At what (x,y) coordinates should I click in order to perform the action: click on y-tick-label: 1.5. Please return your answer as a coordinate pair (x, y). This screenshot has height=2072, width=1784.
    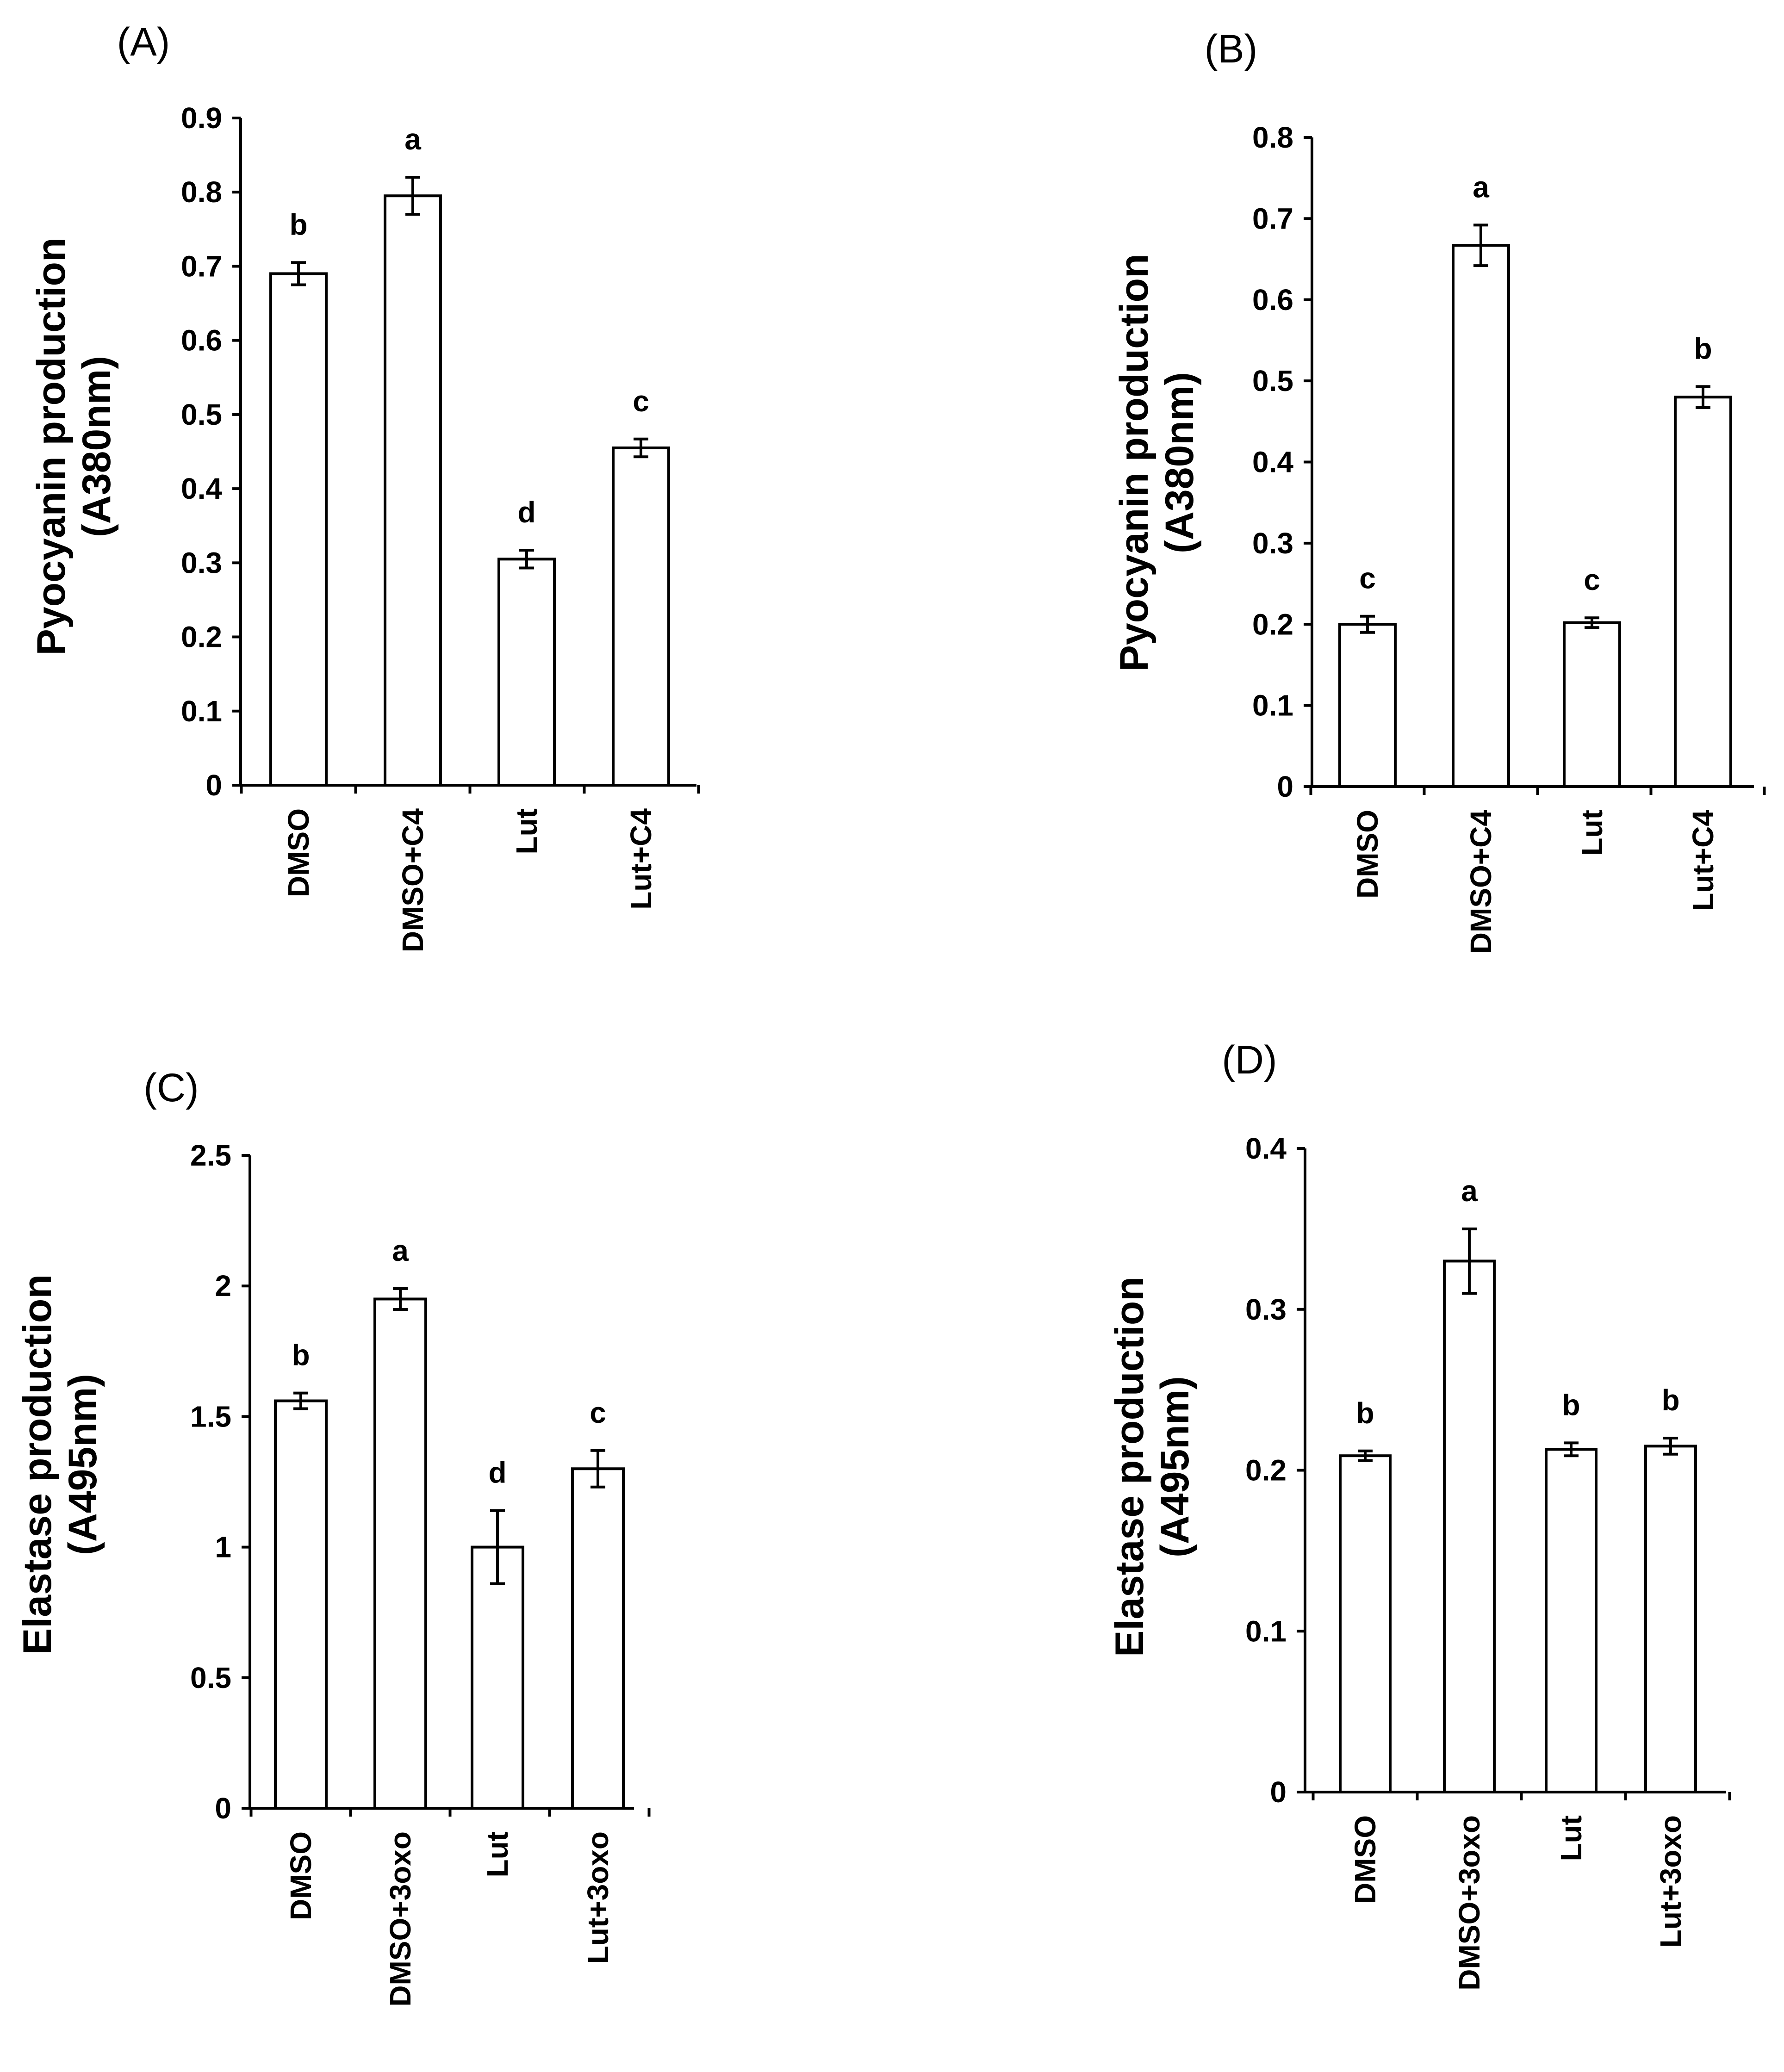
    Looking at the image, I should click on (211, 1416).